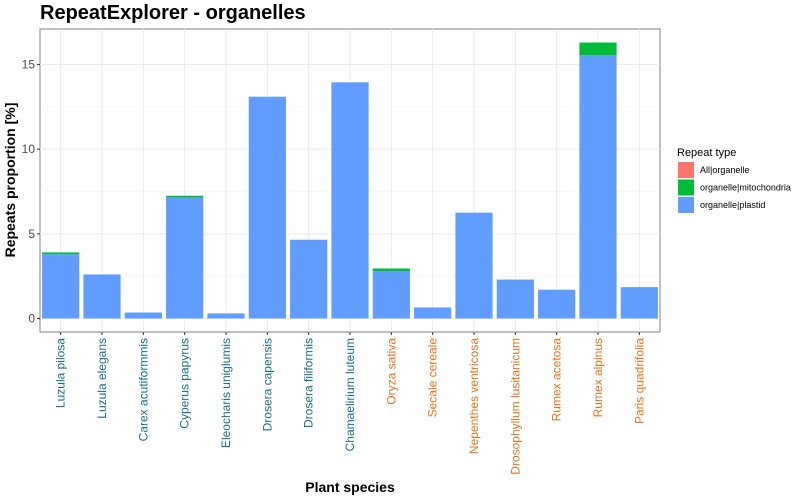 The width and height of the screenshot is (800, 500). Describe the element at coordinates (267, 384) in the screenshot. I see `x-tick-label: Drosera capensis` at that location.